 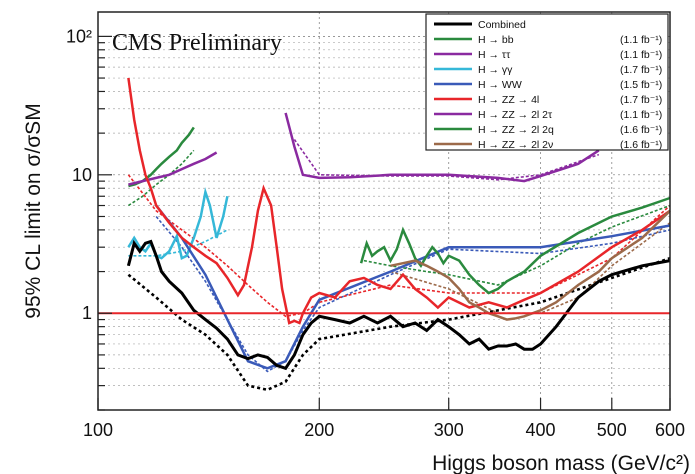 I want to click on x-tick-label: 600, so click(x=670, y=430).